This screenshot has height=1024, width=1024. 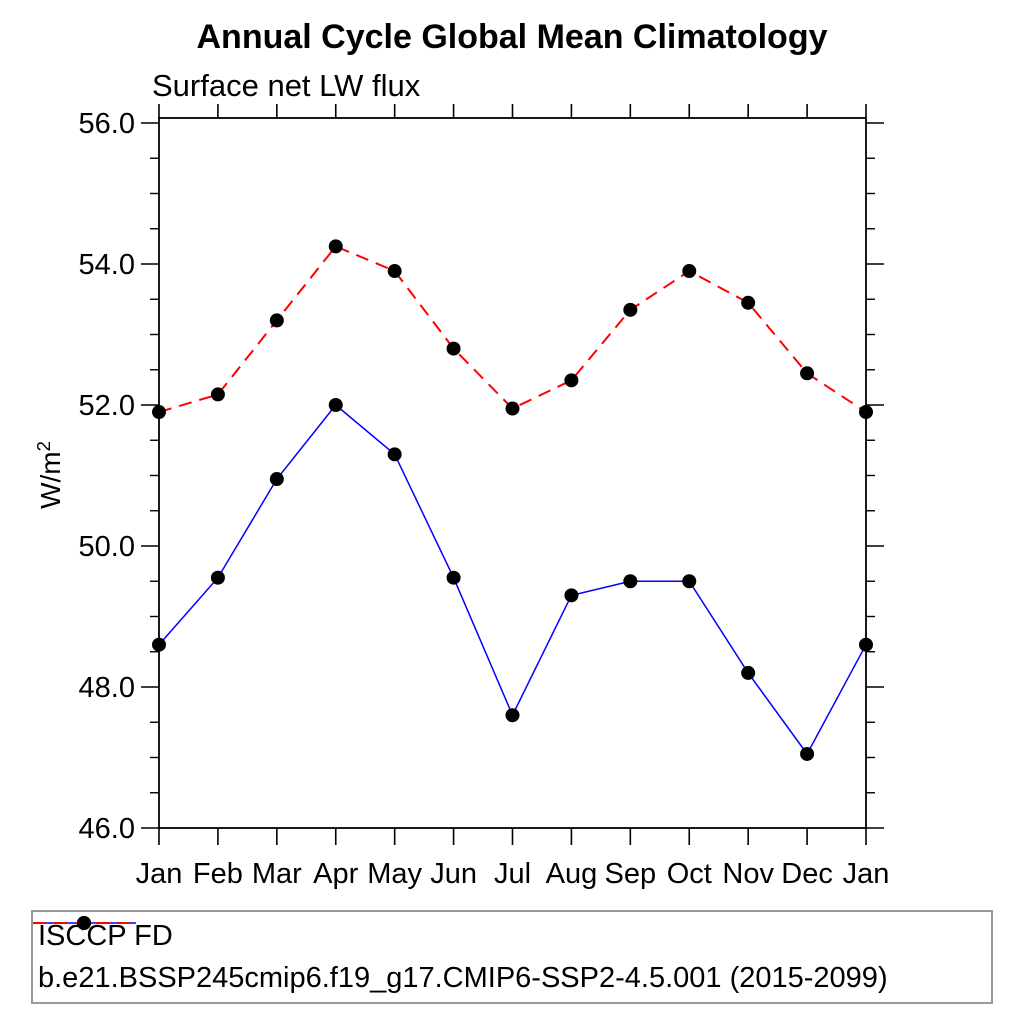 I want to click on x-tick-label: Jun, so click(x=453, y=874).